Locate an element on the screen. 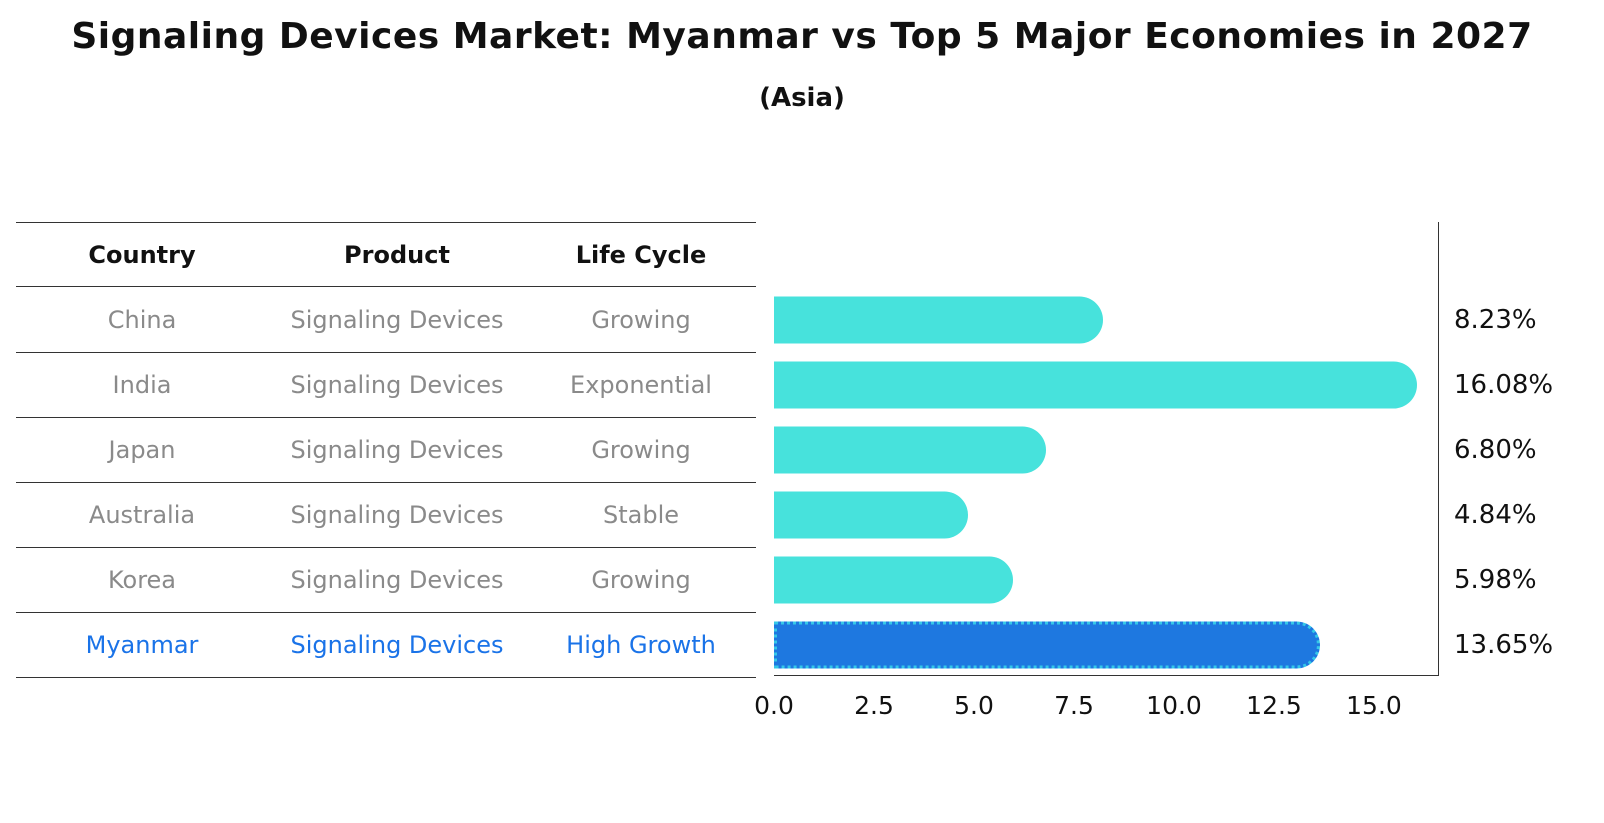 Image resolution: width=1604 pixels, height=823 pixels. table-row: Korea Signaling Devices Growing 5.98% is located at coordinates (802, 580).